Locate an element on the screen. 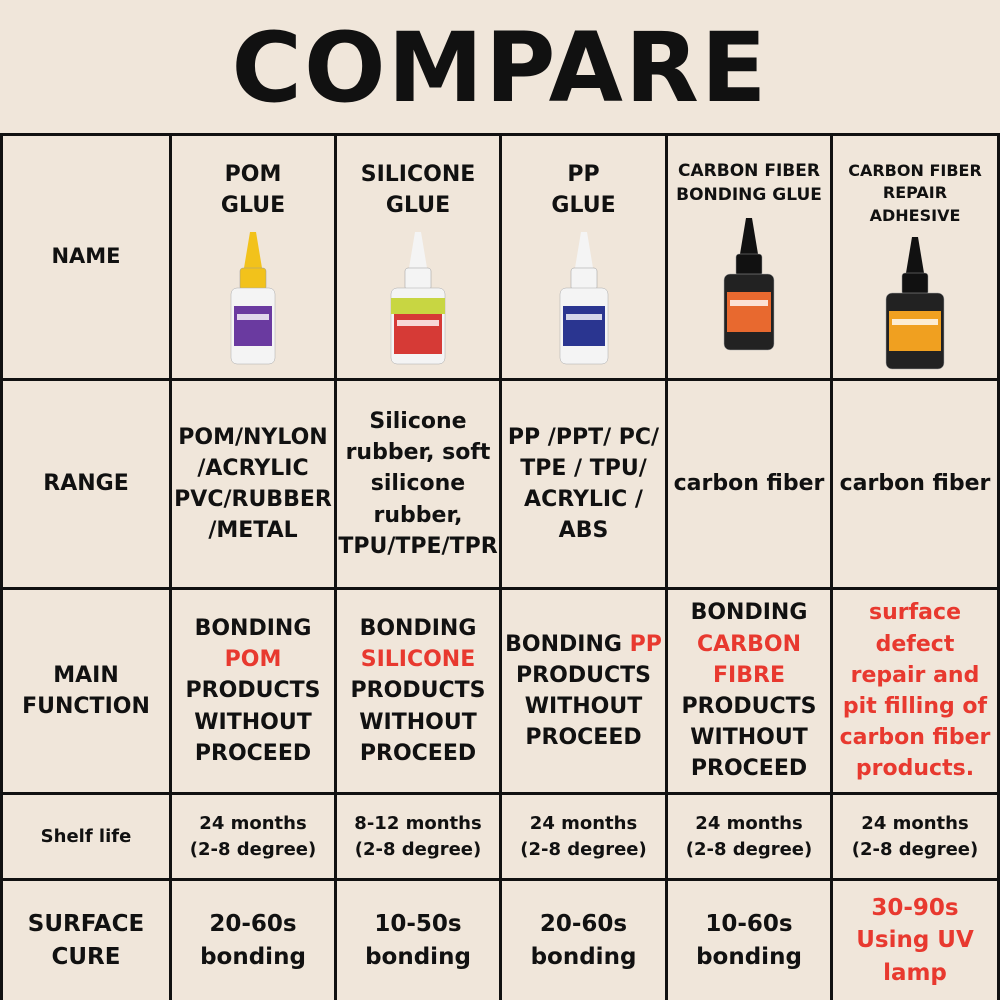  text-part: PP /PPT/ PC/ TPE / TPU/ ACRYLIC / ABS is located at coordinates (583, 484).